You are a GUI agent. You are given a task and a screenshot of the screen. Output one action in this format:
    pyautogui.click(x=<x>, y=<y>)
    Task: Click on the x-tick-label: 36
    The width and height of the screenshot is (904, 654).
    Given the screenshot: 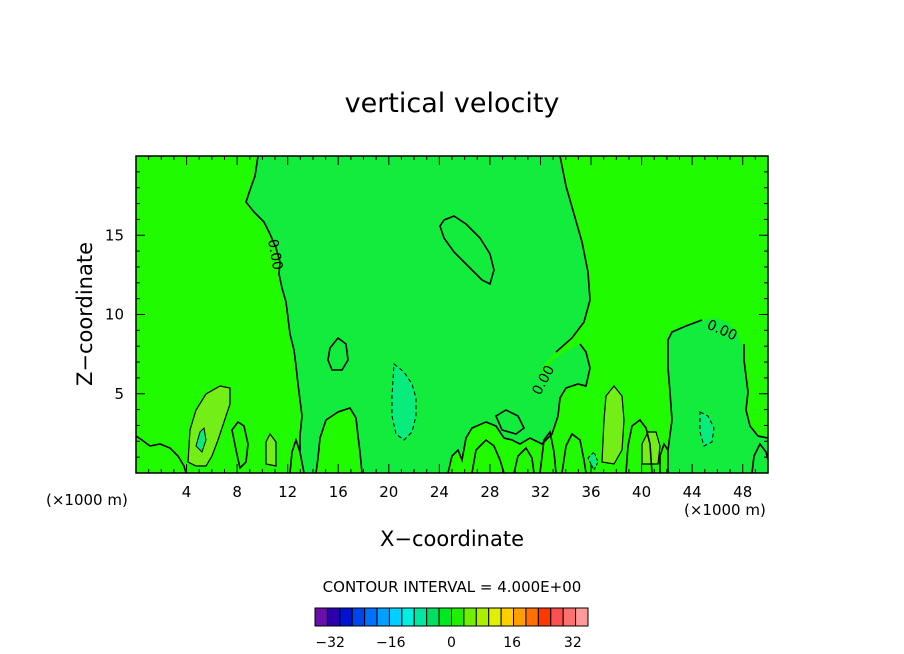 What is the action you would take?
    pyautogui.click(x=590, y=492)
    